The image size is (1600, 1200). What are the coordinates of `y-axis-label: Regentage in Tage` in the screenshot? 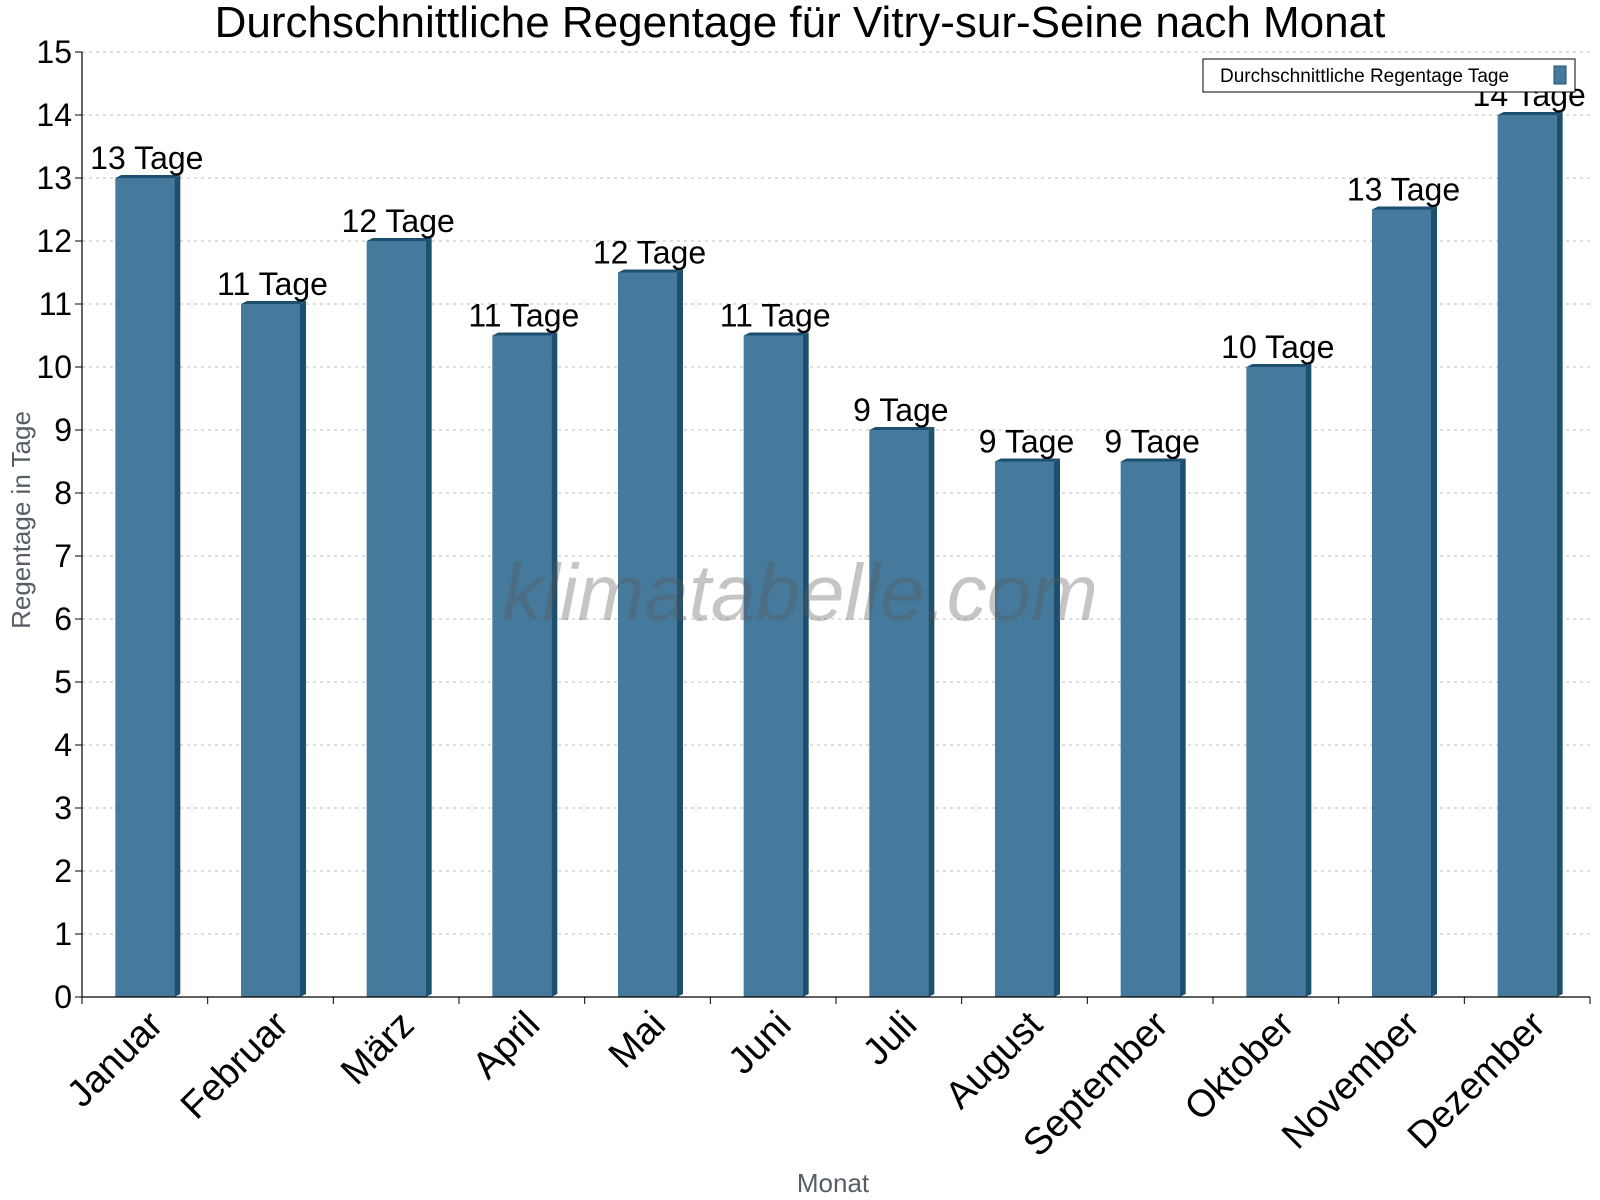 It's located at (21, 520).